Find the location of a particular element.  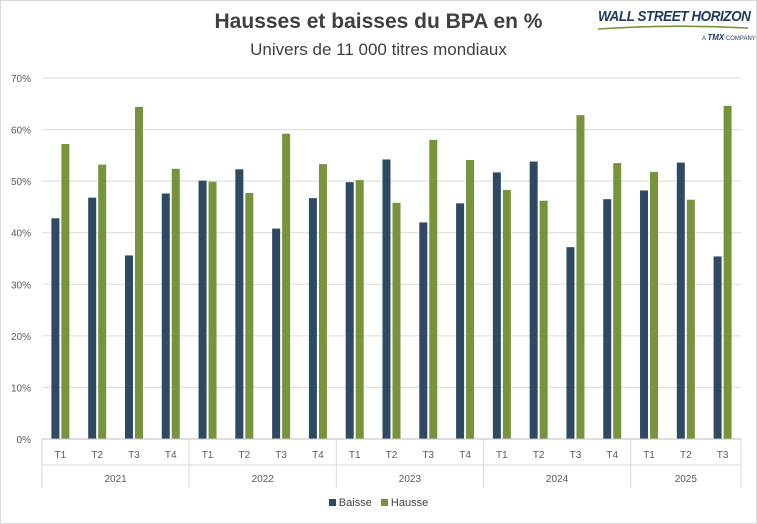

bar-hausse-2022-t4 is located at coordinates (322, 302).